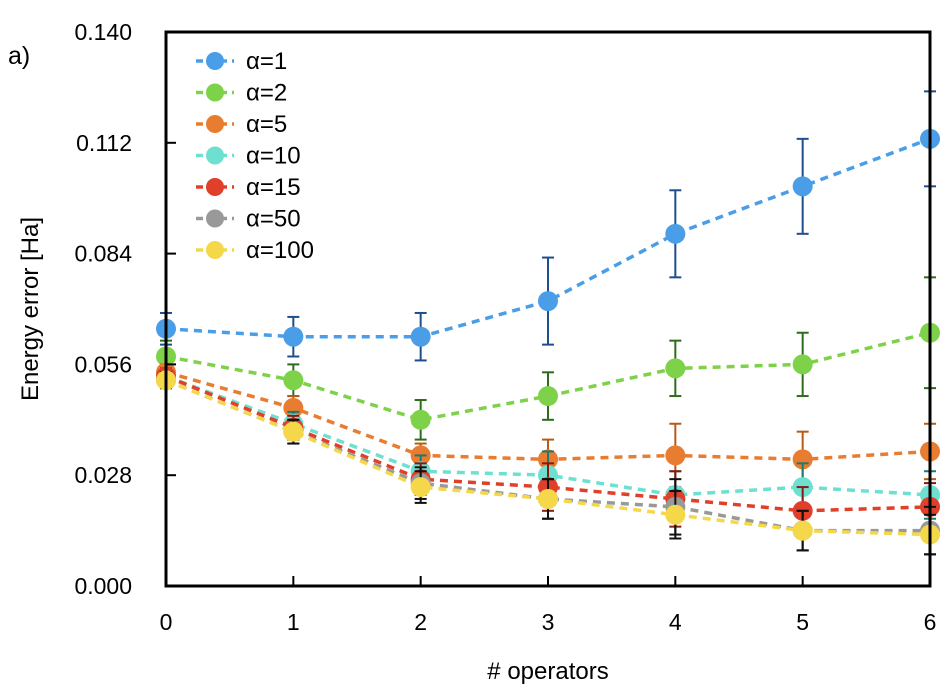  Describe the element at coordinates (103, 254) in the screenshot. I see `y-tick-label: 0.084` at that location.